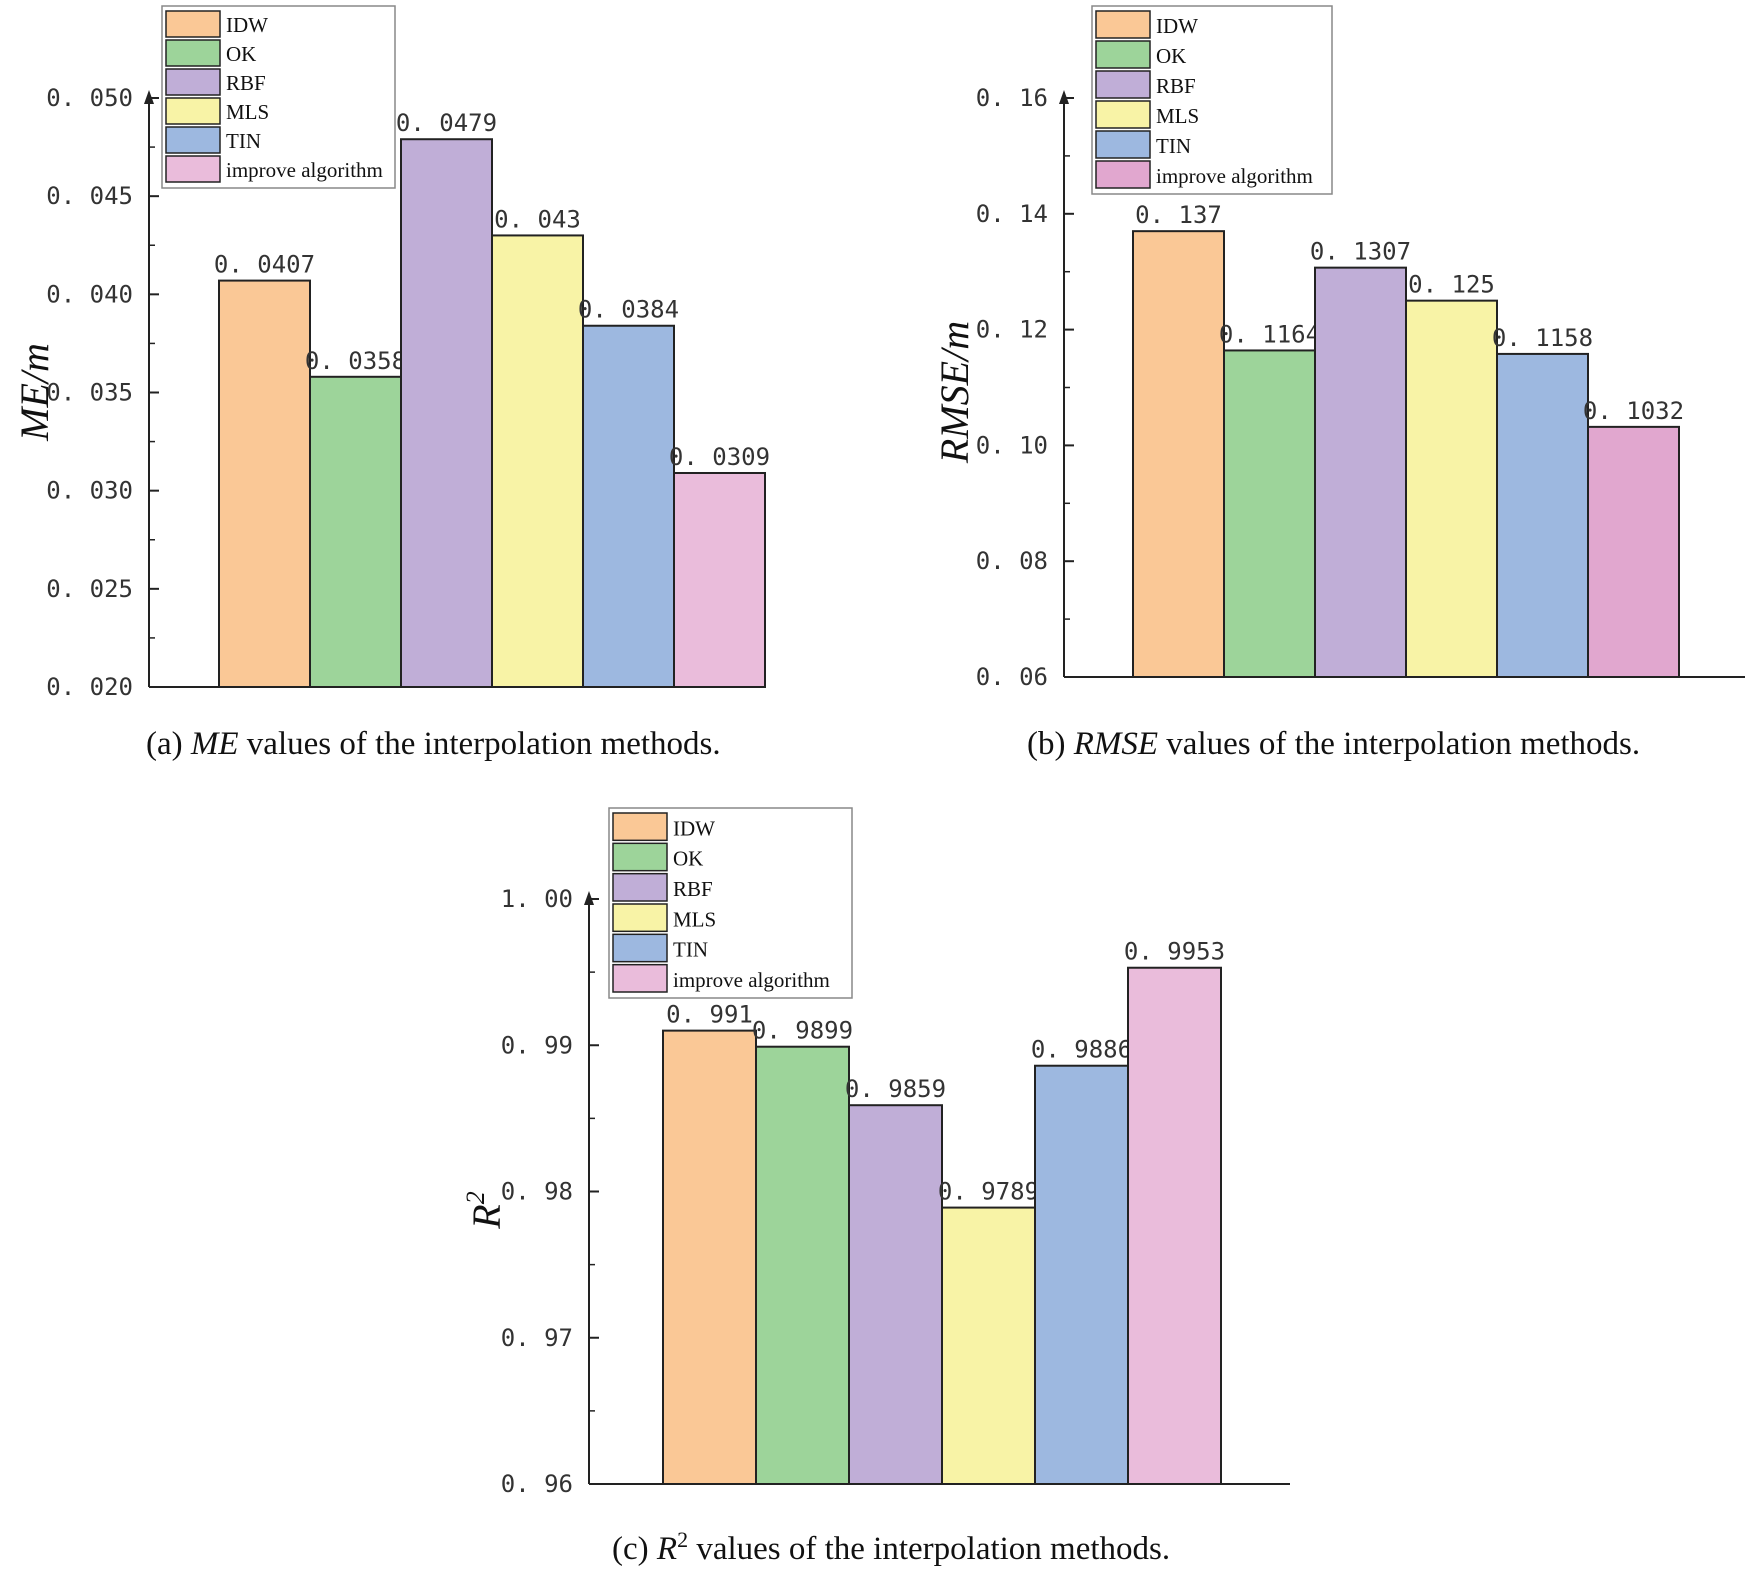 The height and width of the screenshot is (1578, 1750). What do you see at coordinates (89, 589) in the screenshot?
I see `y-tick-label: 0. 025` at bounding box center [89, 589].